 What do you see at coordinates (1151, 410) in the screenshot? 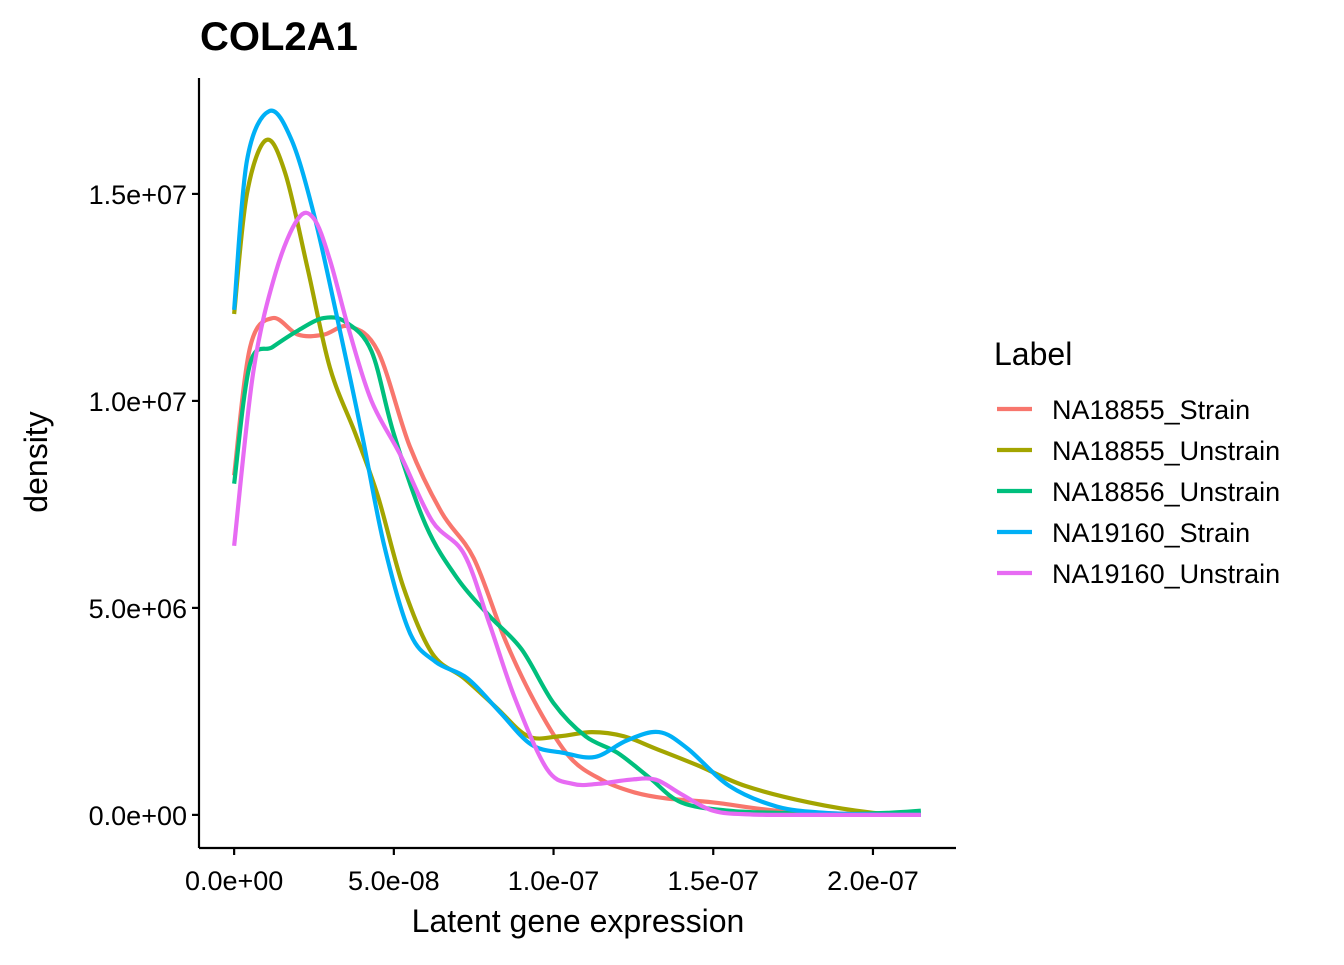
I see `legend-label: NA18855_Strain` at bounding box center [1151, 410].